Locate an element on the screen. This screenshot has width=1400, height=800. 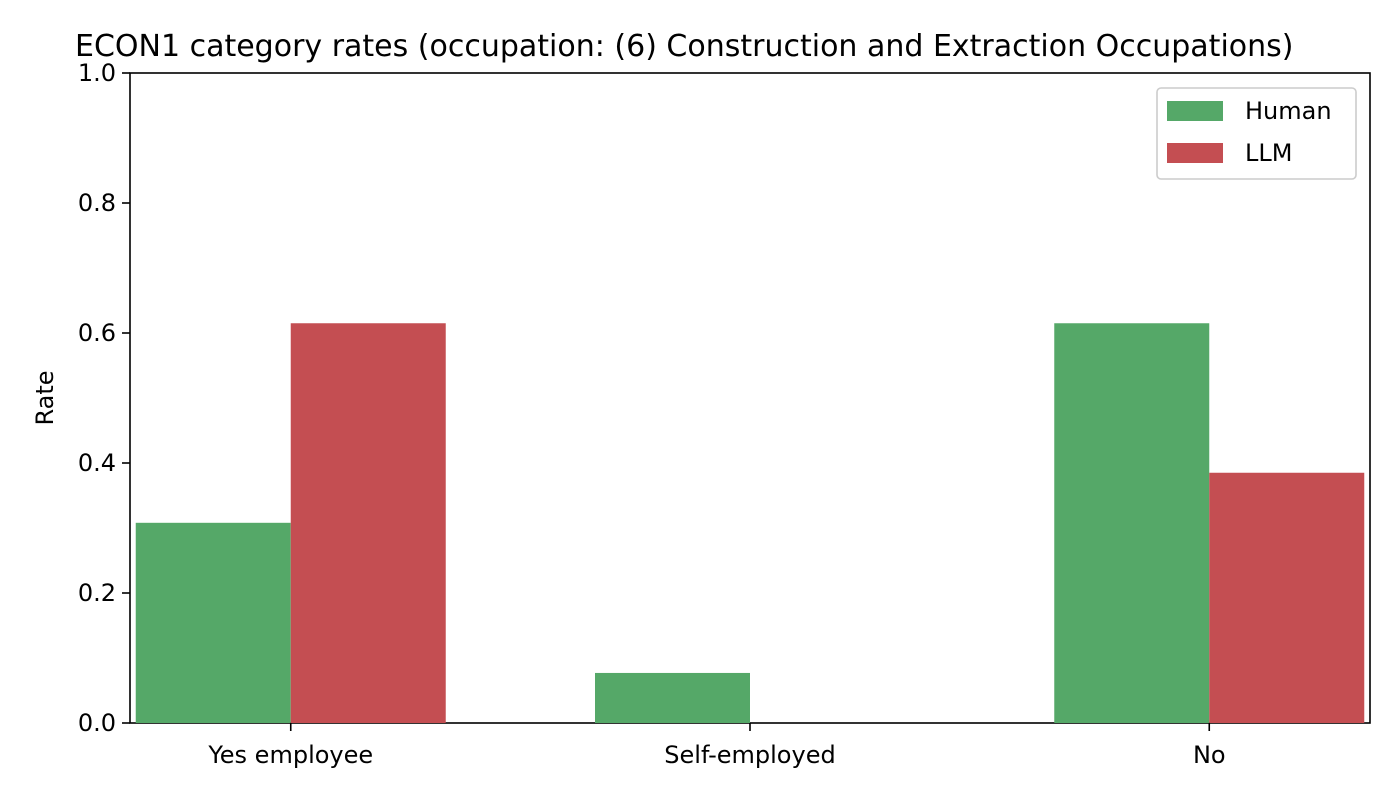
bar-human-yes-employee is located at coordinates (213, 622).